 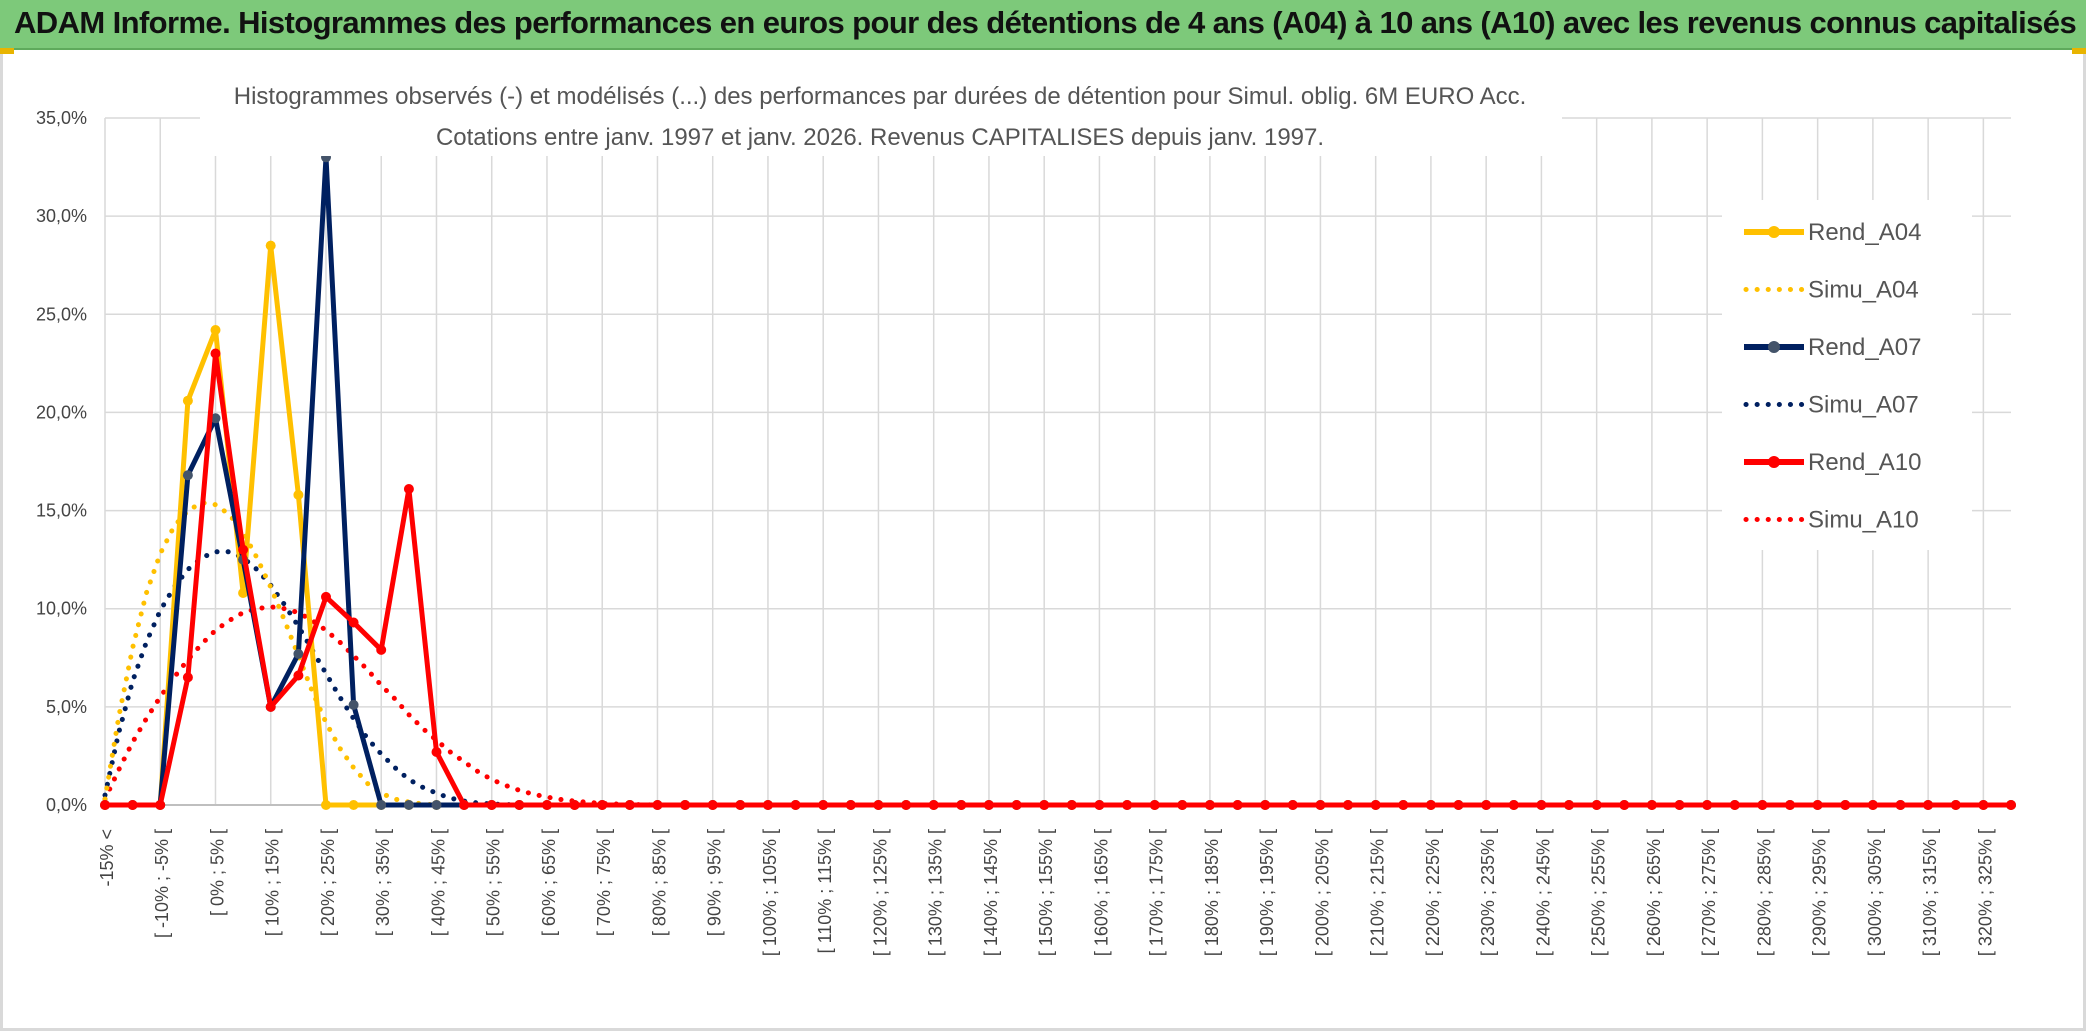 I want to click on y-tick-label: 5,0%, so click(x=66, y=707).